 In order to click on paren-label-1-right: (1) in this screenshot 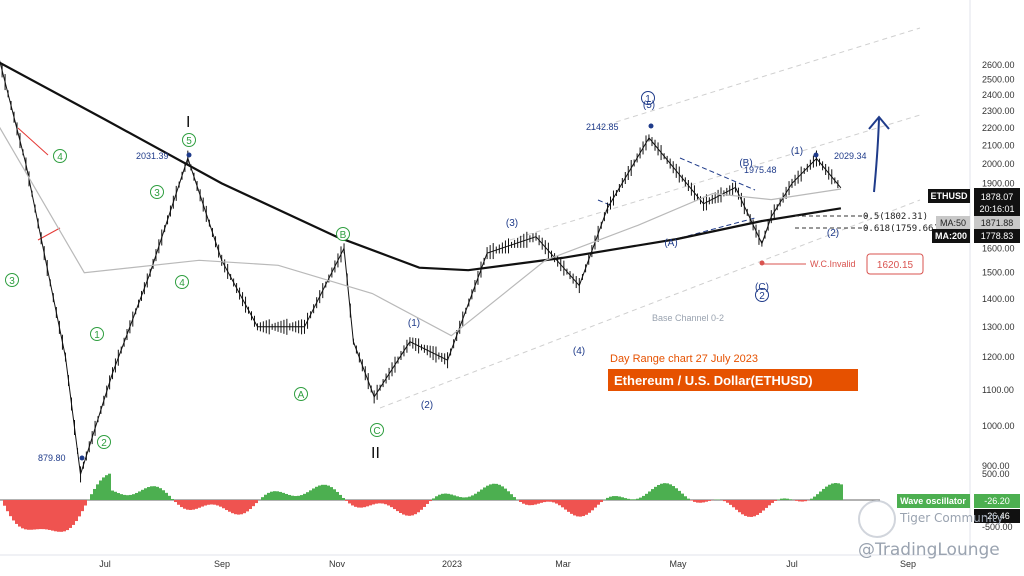, I will do `click(797, 151)`.